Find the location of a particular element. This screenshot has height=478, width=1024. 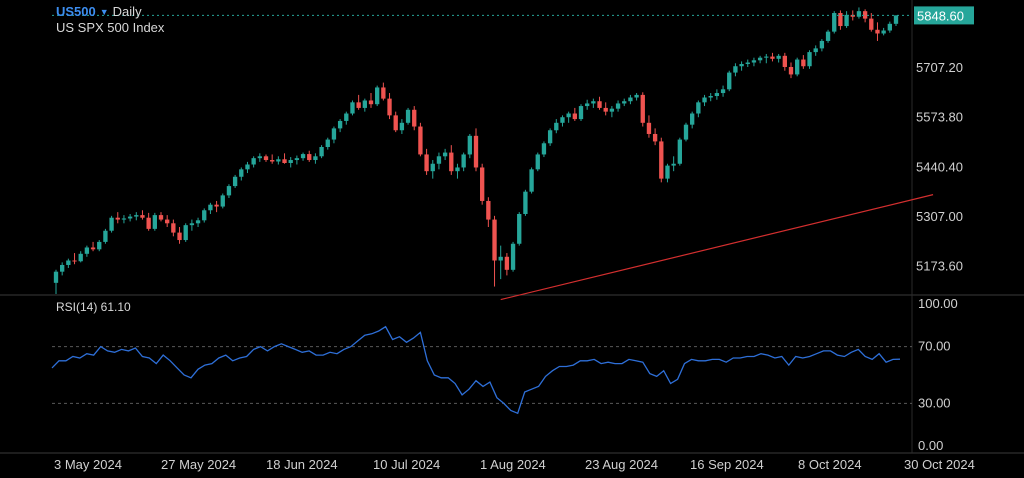

price-tick-label: 5440.40 is located at coordinates (939, 166).